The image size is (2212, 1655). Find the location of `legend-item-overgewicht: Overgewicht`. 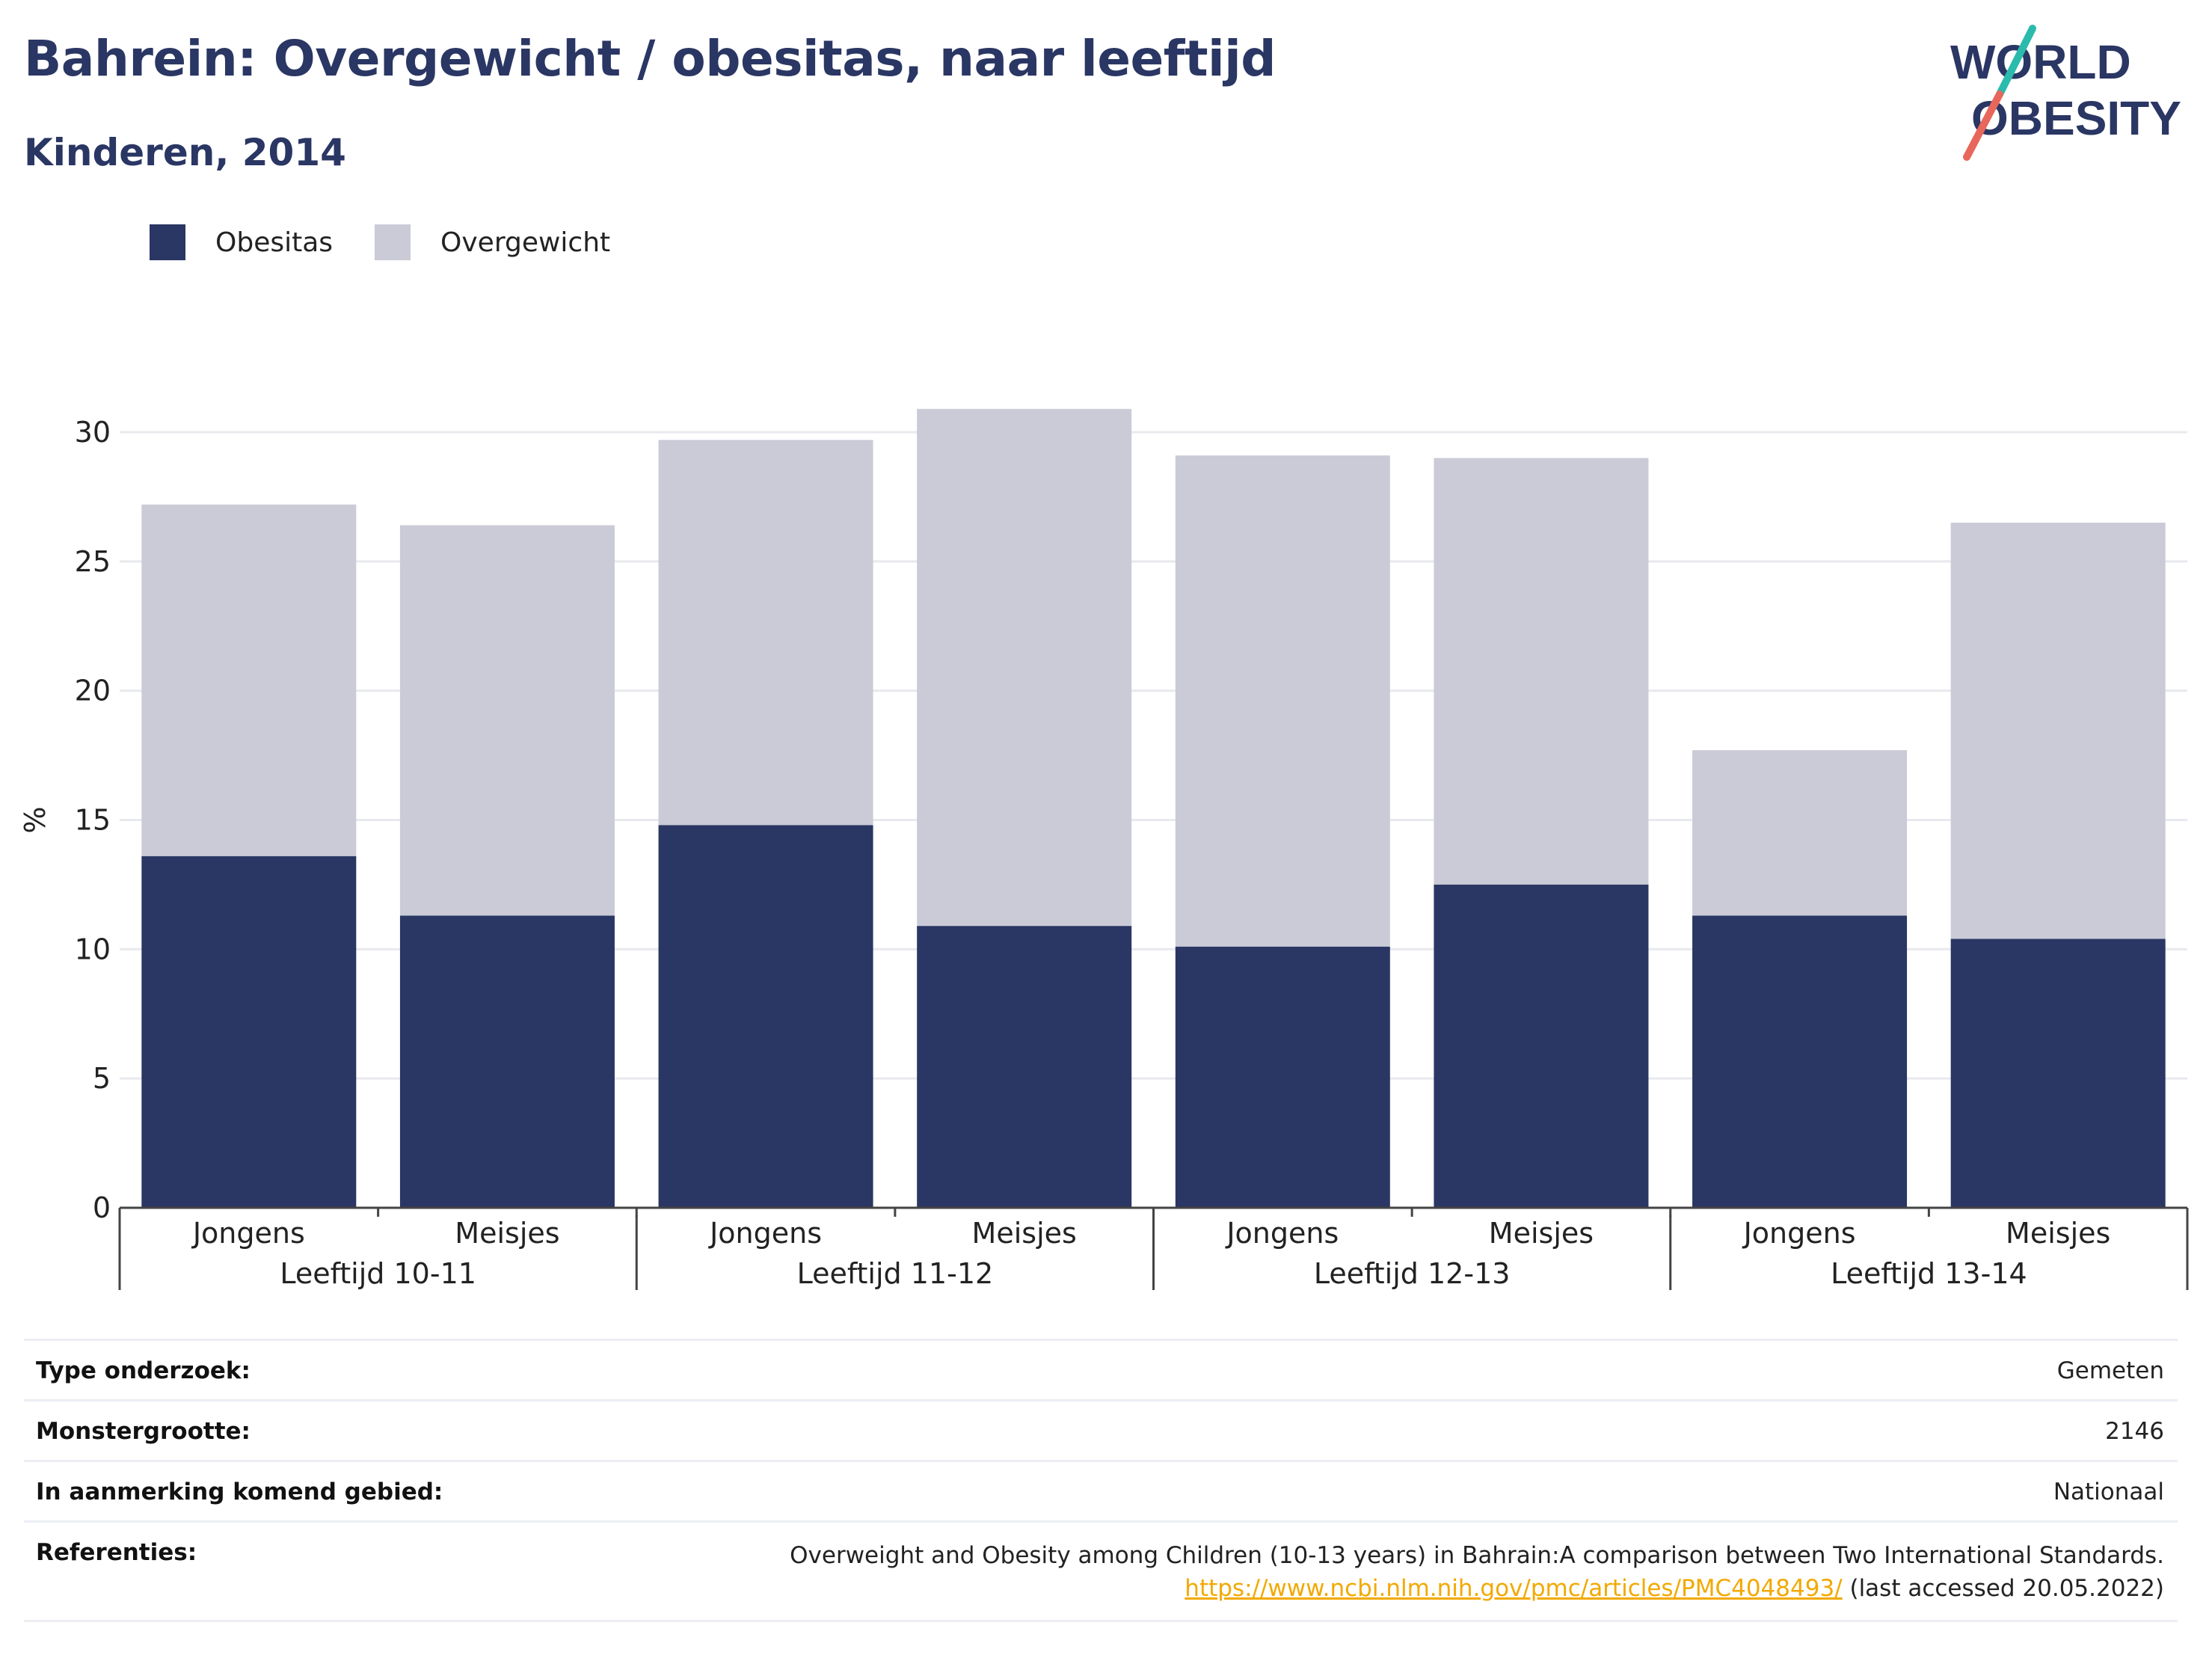

legend-item-overgewicht: Overgewicht is located at coordinates (492, 242).